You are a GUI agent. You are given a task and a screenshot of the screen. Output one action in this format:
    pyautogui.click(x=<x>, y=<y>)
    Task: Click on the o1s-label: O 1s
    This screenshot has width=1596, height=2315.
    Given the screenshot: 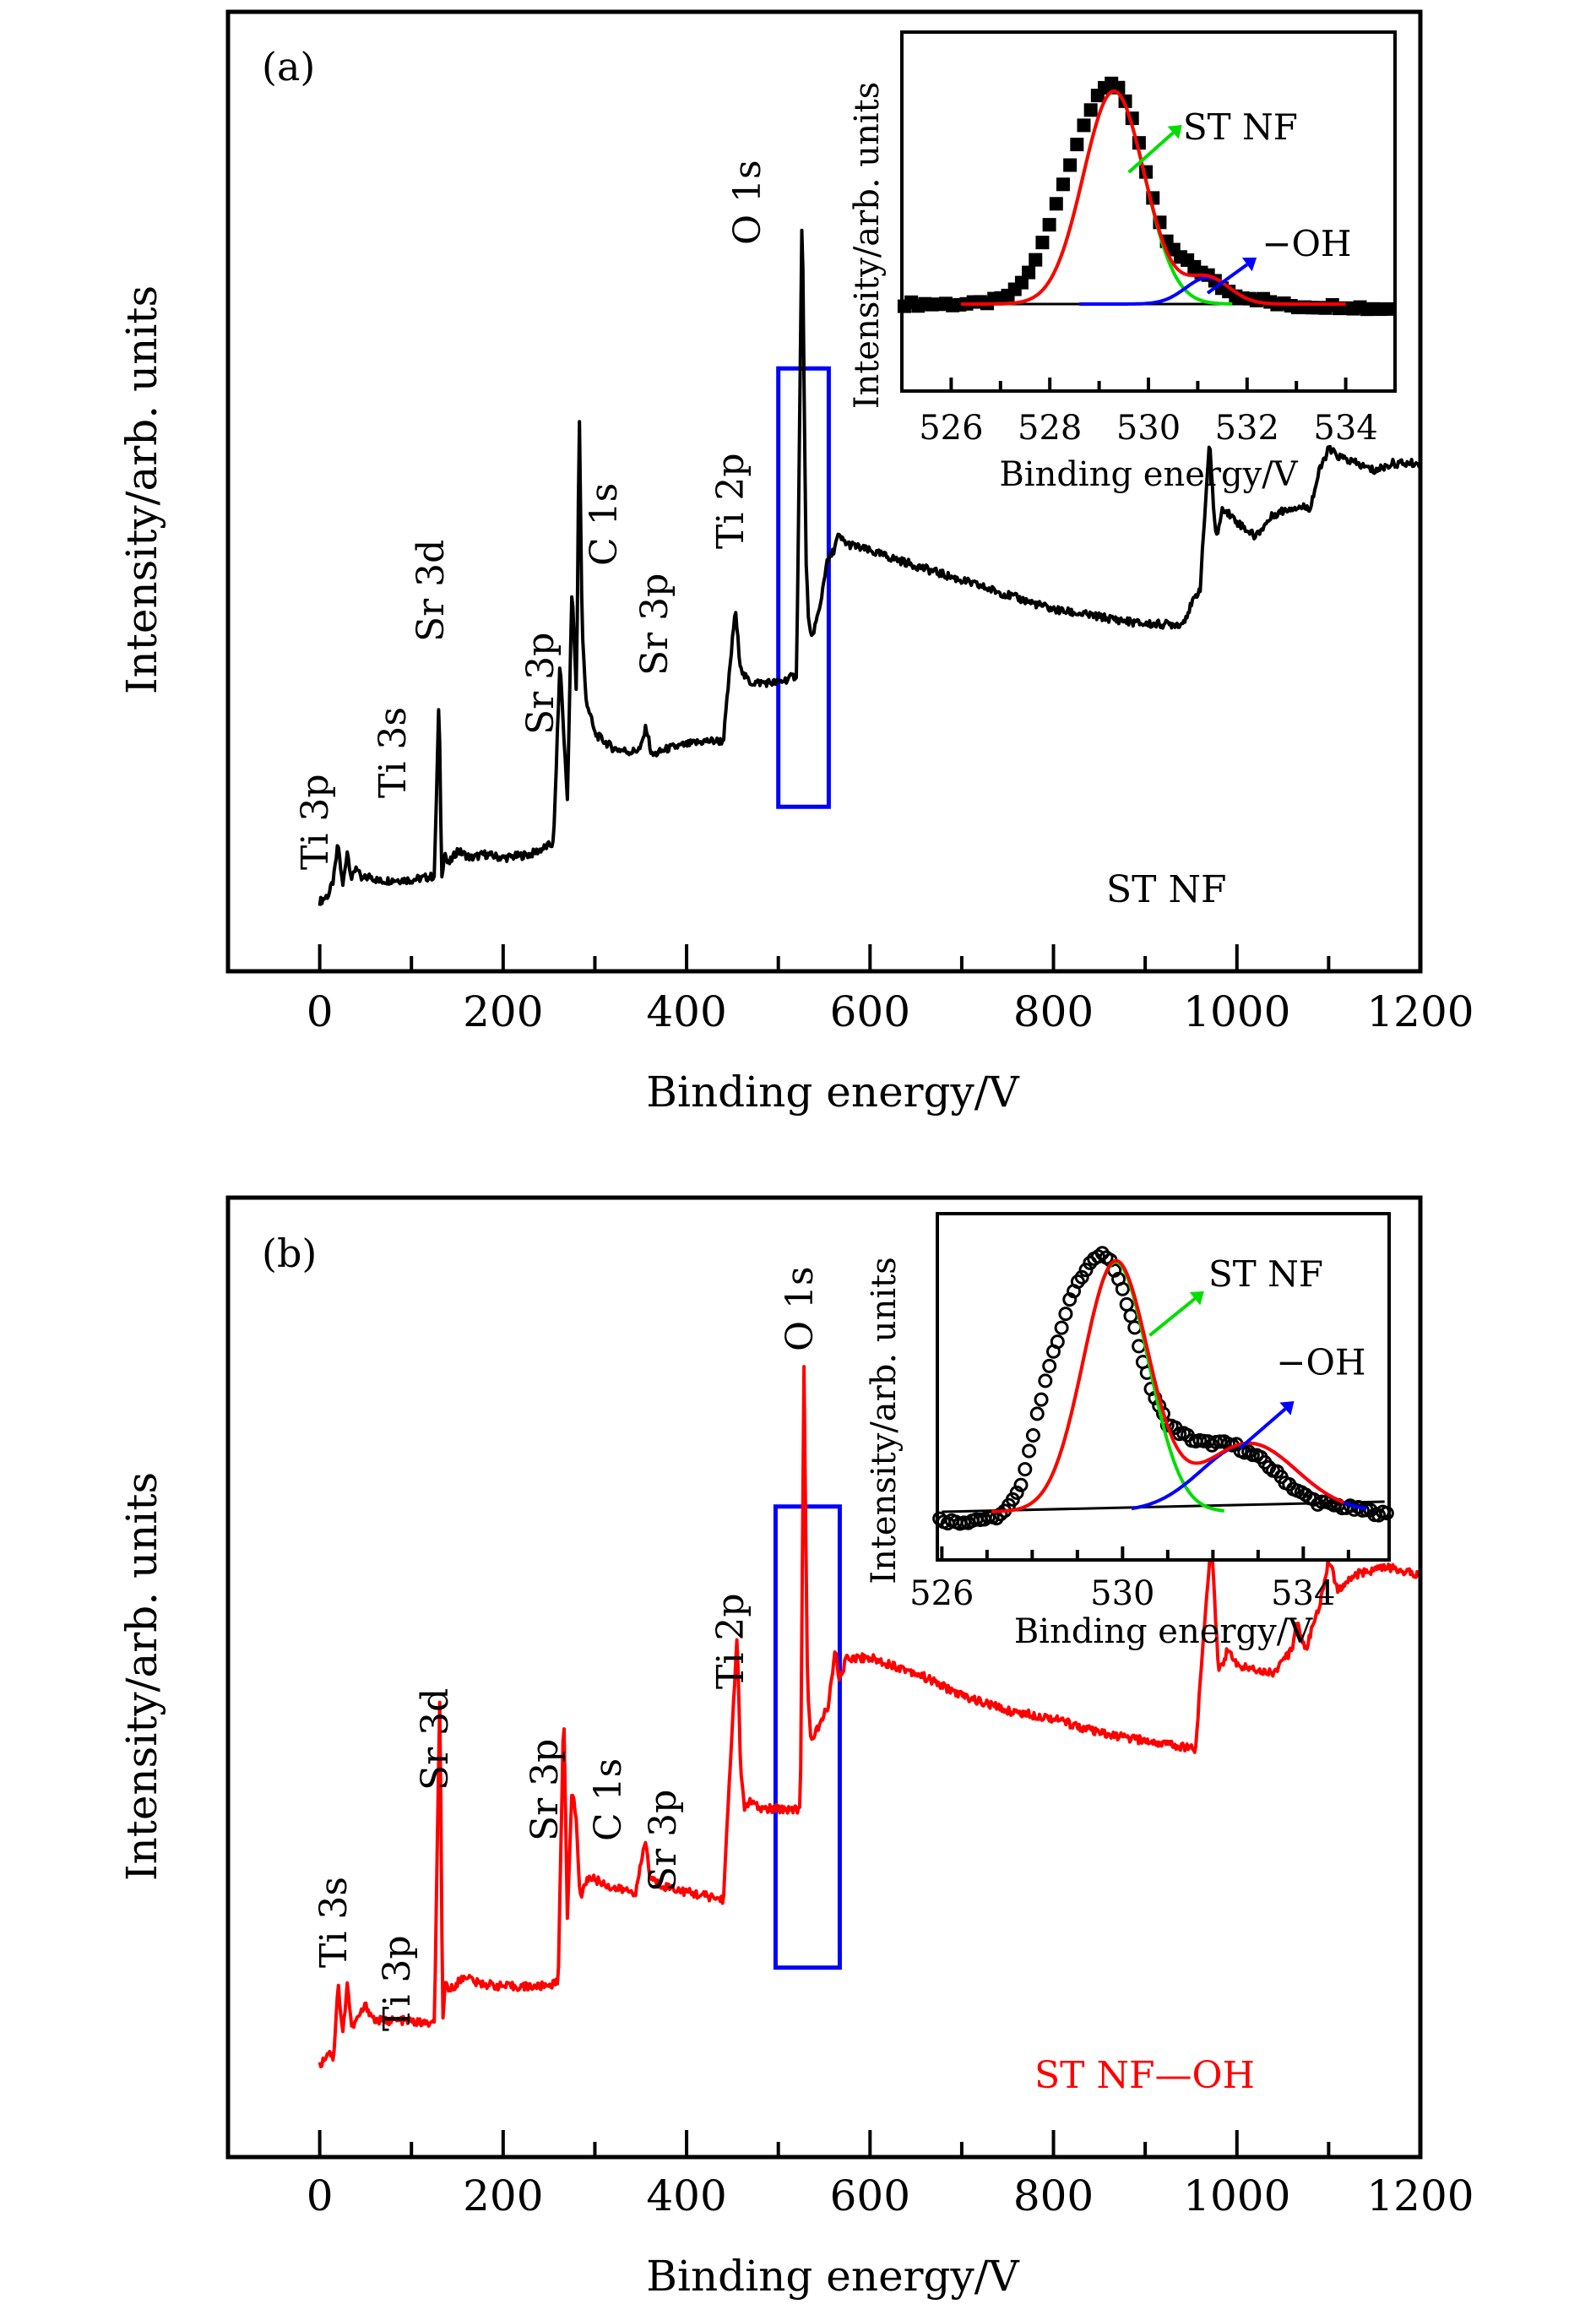 What is the action you would take?
    pyautogui.click(x=800, y=1308)
    